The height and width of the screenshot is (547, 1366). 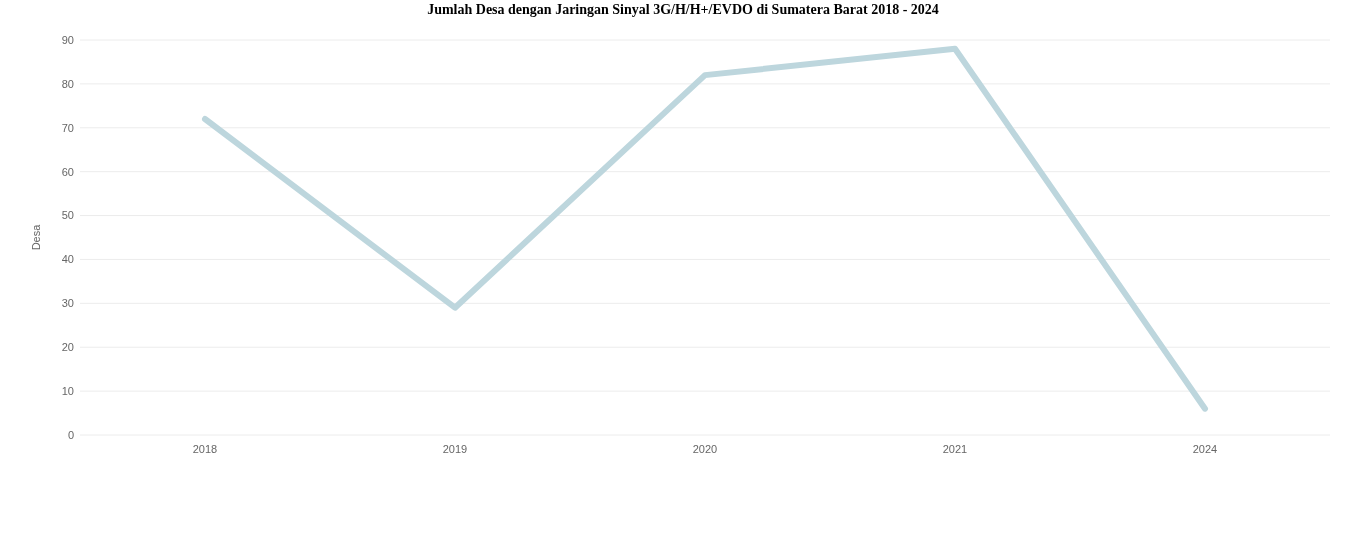 What do you see at coordinates (455, 449) in the screenshot?
I see `x-tick-label: 2019` at bounding box center [455, 449].